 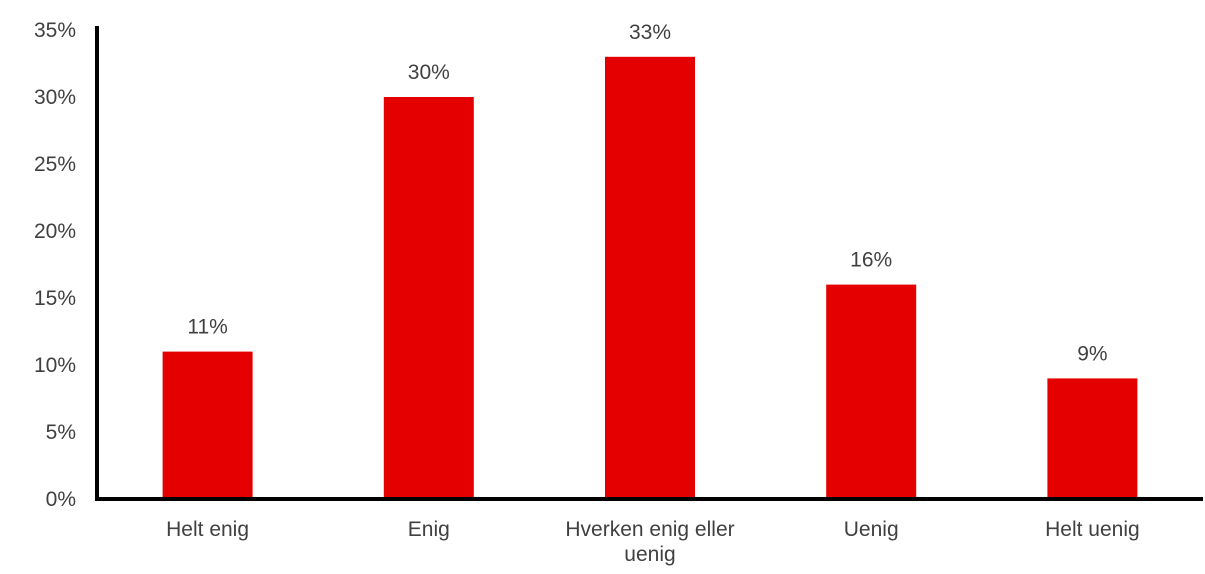 I want to click on y-tick-label: 10%, so click(x=55, y=365).